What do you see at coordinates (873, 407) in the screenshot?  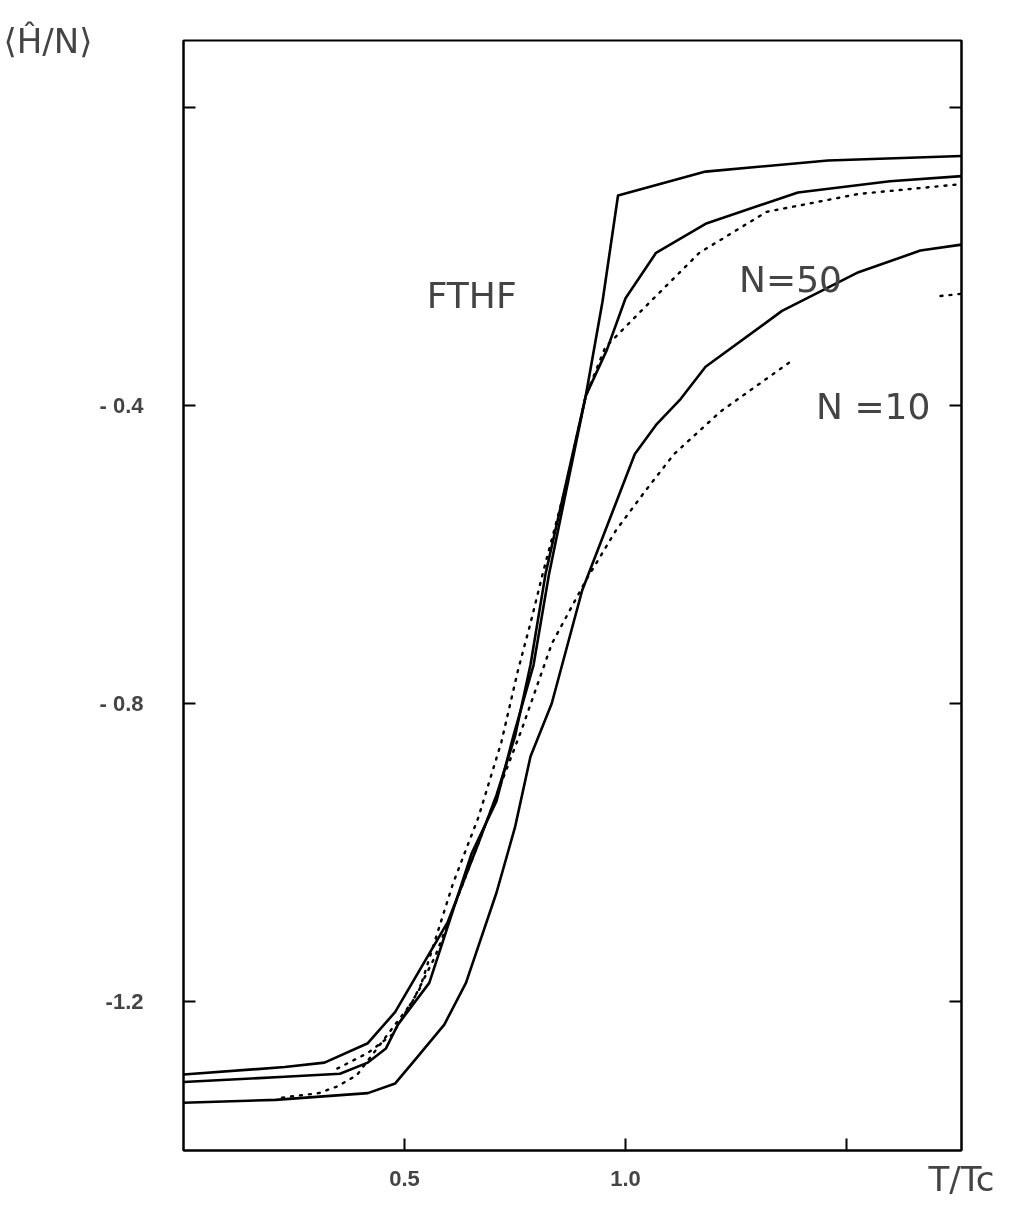 I see `annotation: N =10` at bounding box center [873, 407].